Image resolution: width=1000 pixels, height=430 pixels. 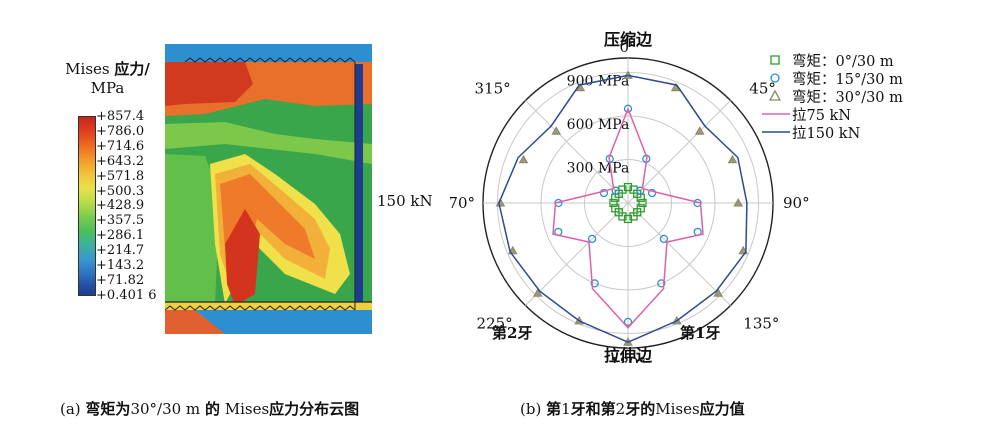 I want to click on legend-item-m0: 弯矩：0°/30 m, so click(x=831, y=60).